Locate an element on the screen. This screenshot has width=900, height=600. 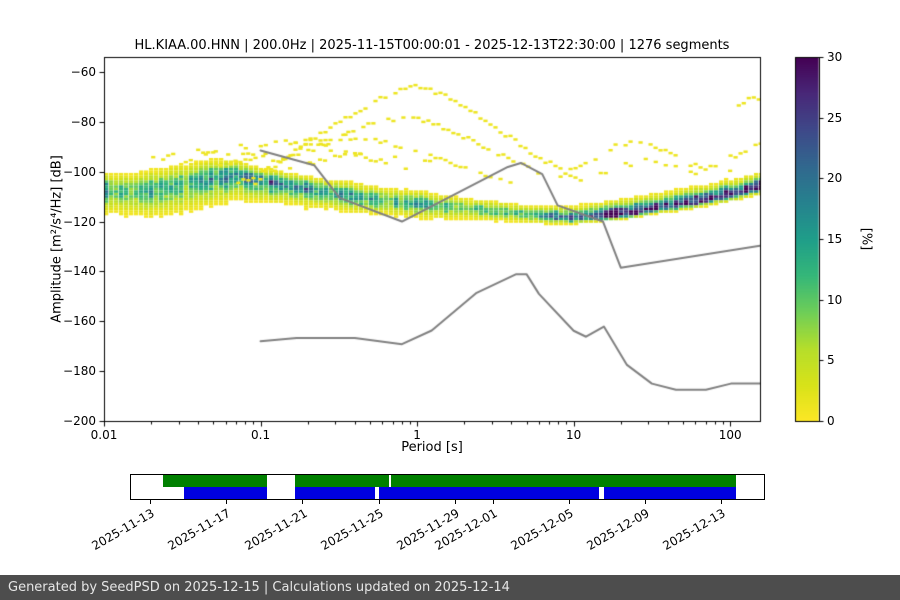
colorbar-tick-label: 30 is located at coordinates (835, 57).